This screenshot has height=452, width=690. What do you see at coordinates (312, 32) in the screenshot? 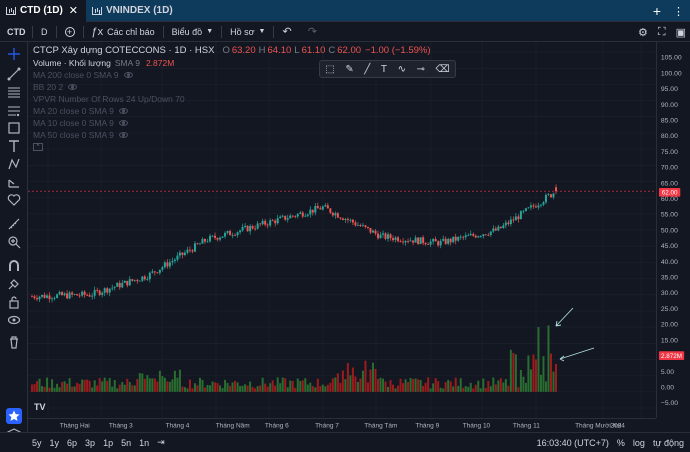
I see `redo-button: ↷` at bounding box center [312, 32].